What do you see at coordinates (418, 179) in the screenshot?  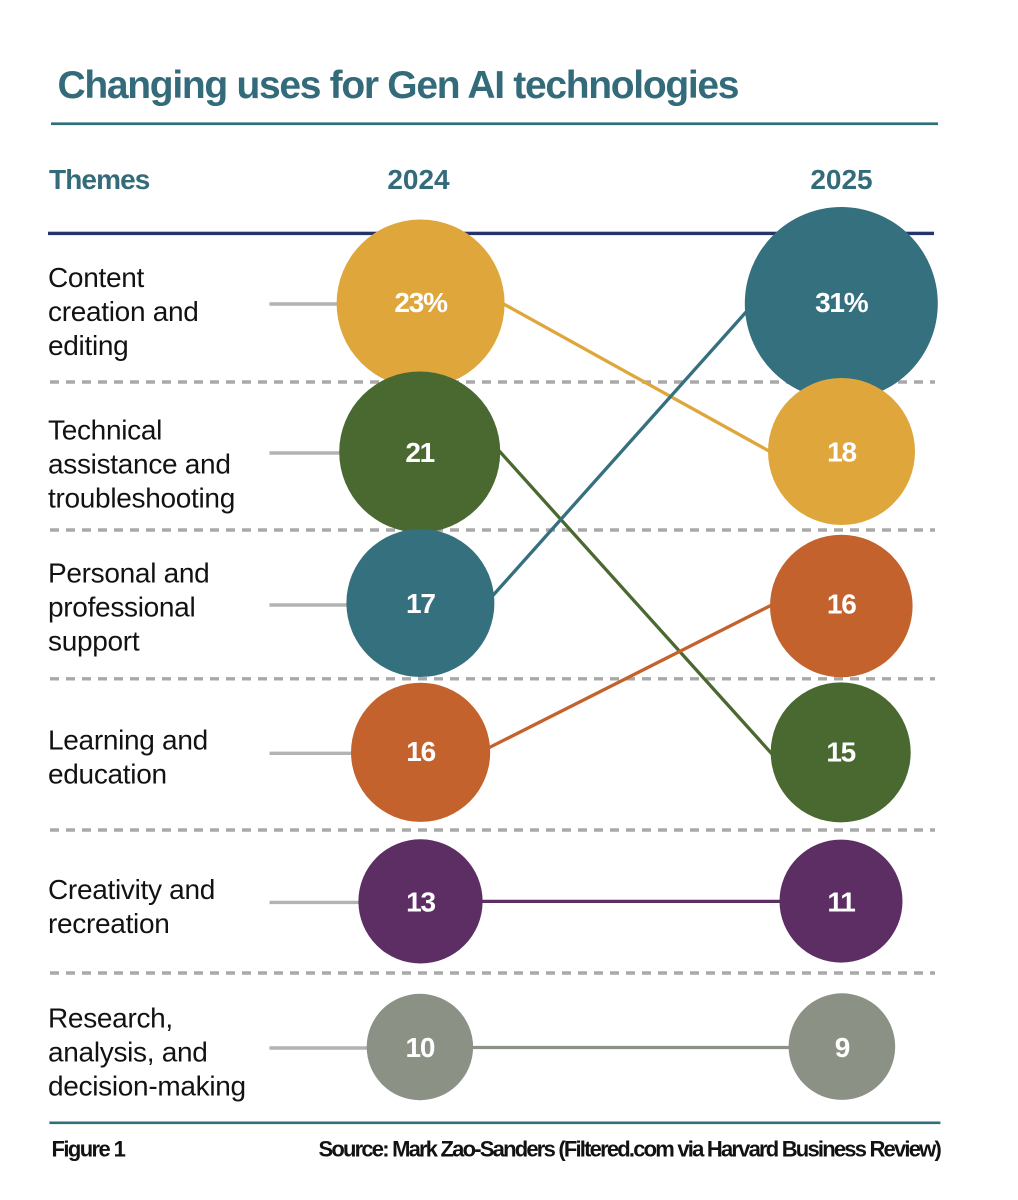 I see `svg-text: 2024` at bounding box center [418, 179].